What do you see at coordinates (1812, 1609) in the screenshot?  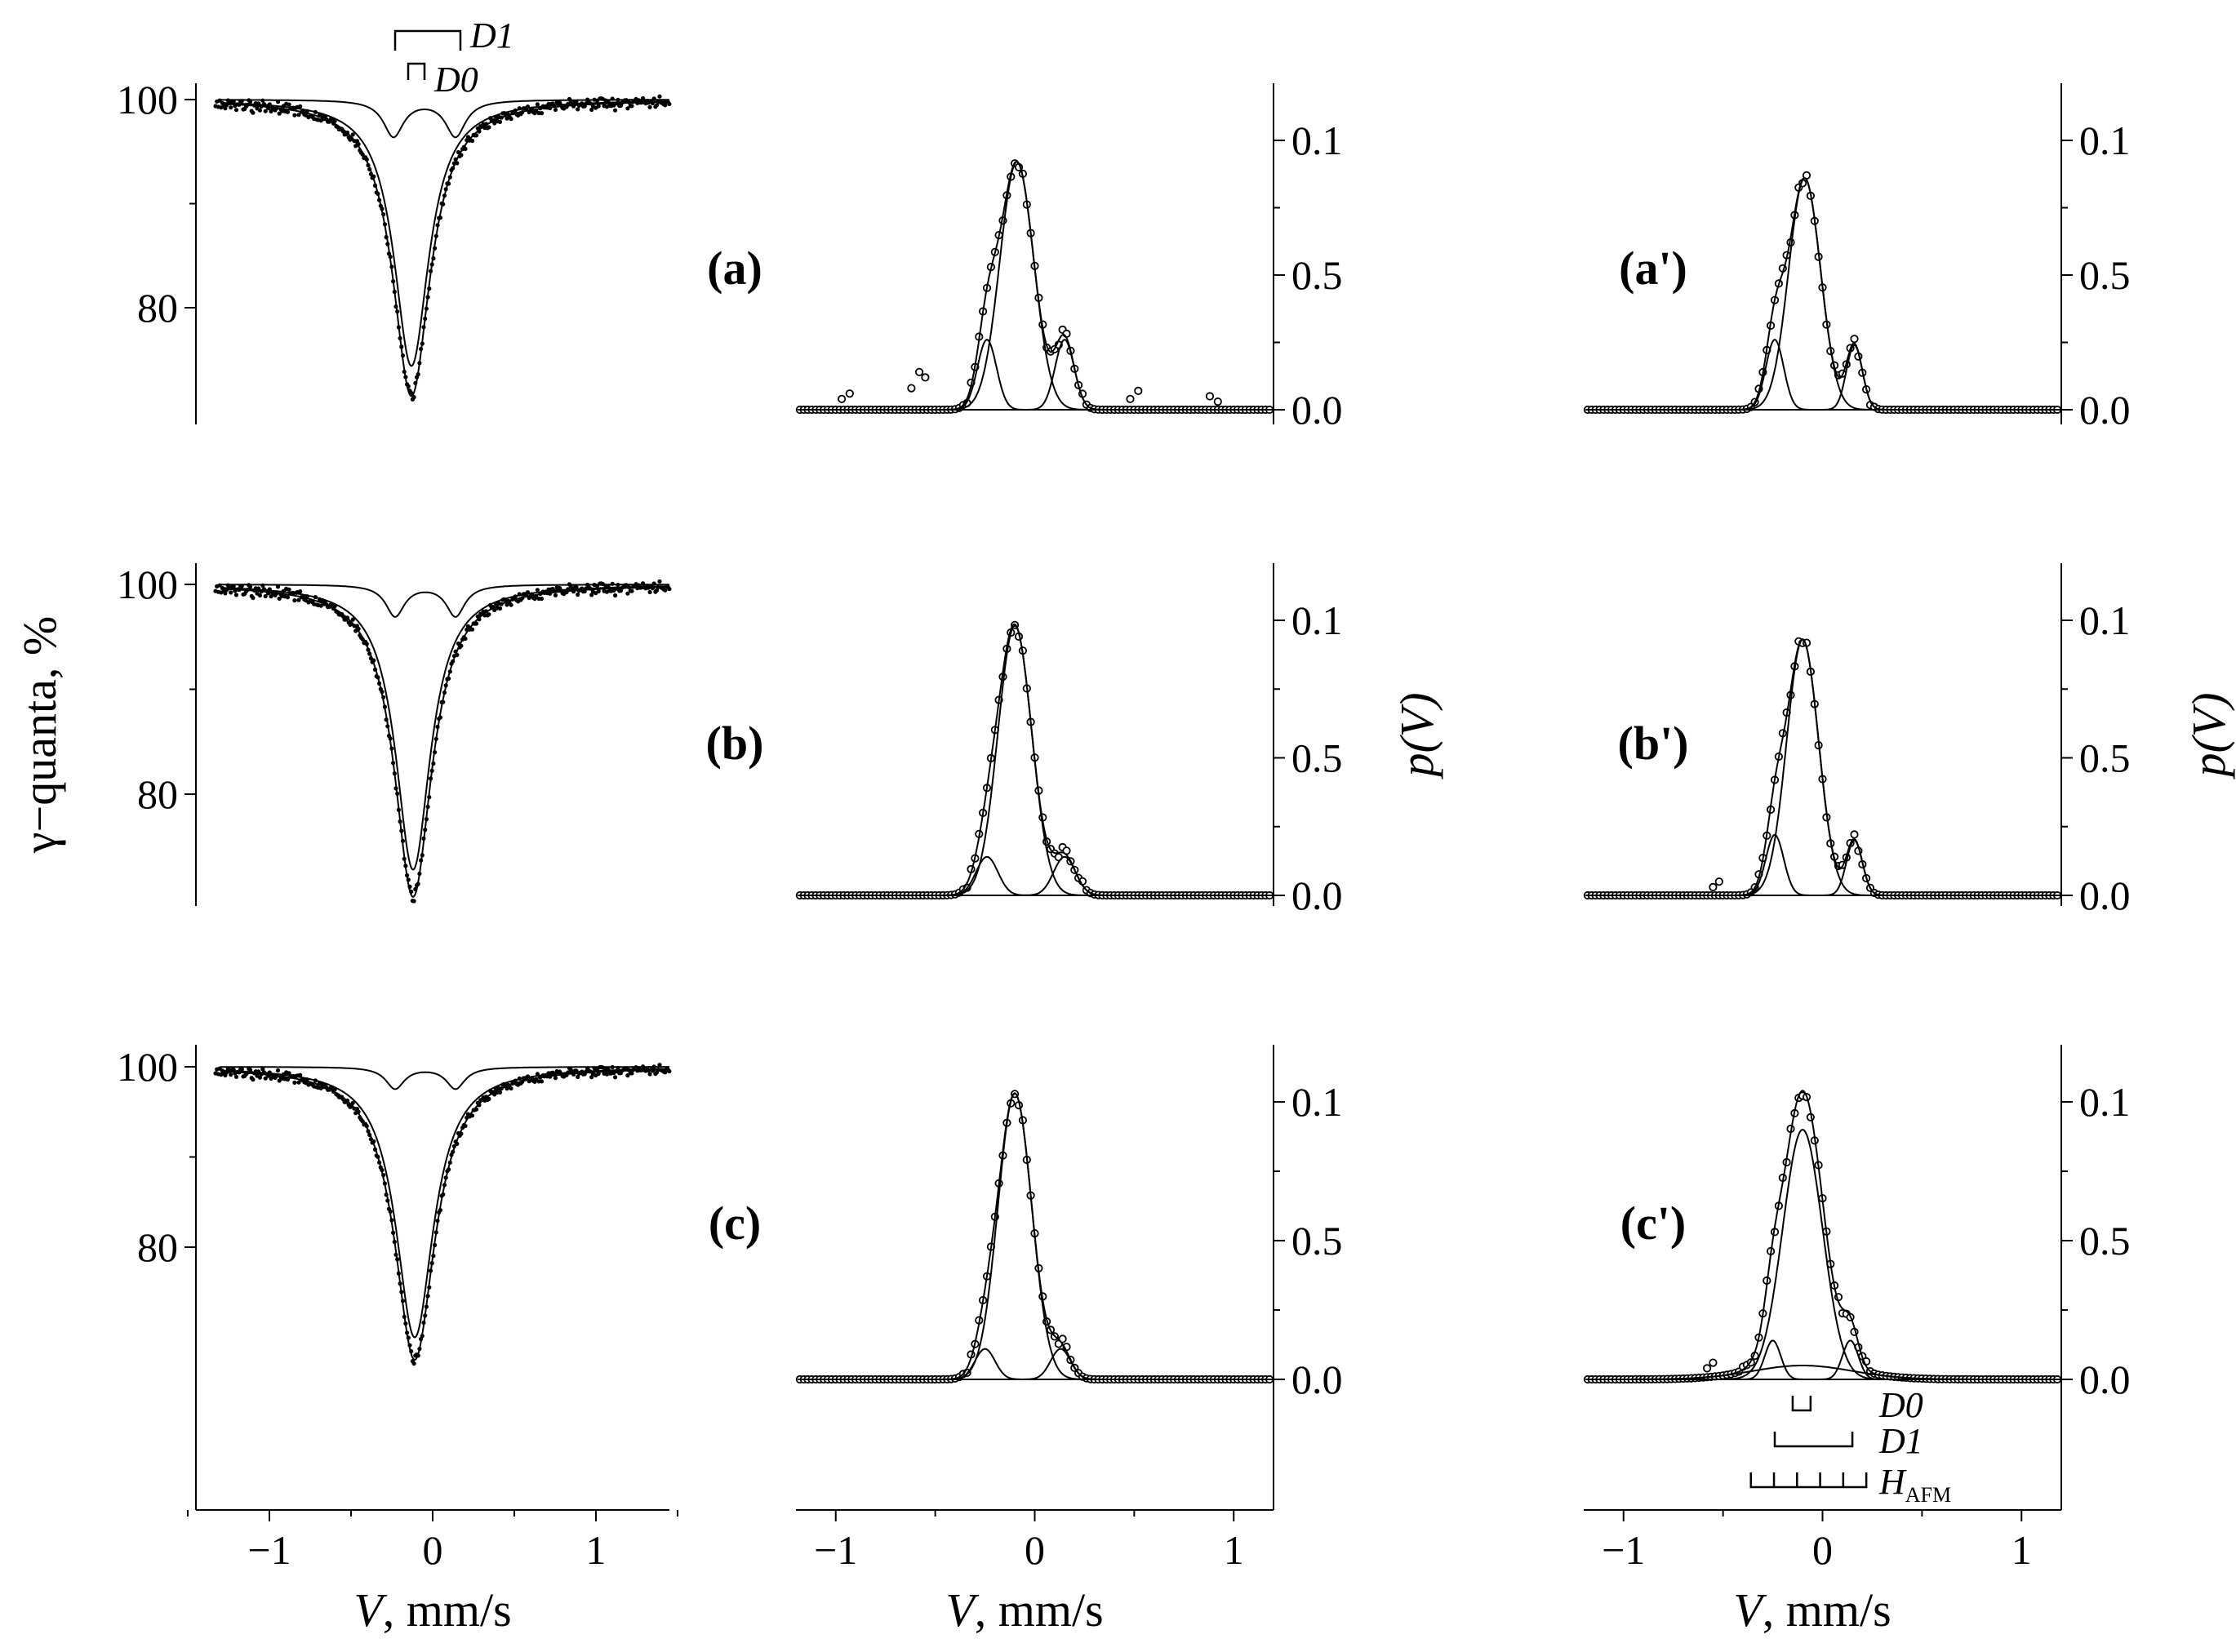 I see `x-axis-label-right: V, mm/s` at bounding box center [1812, 1609].